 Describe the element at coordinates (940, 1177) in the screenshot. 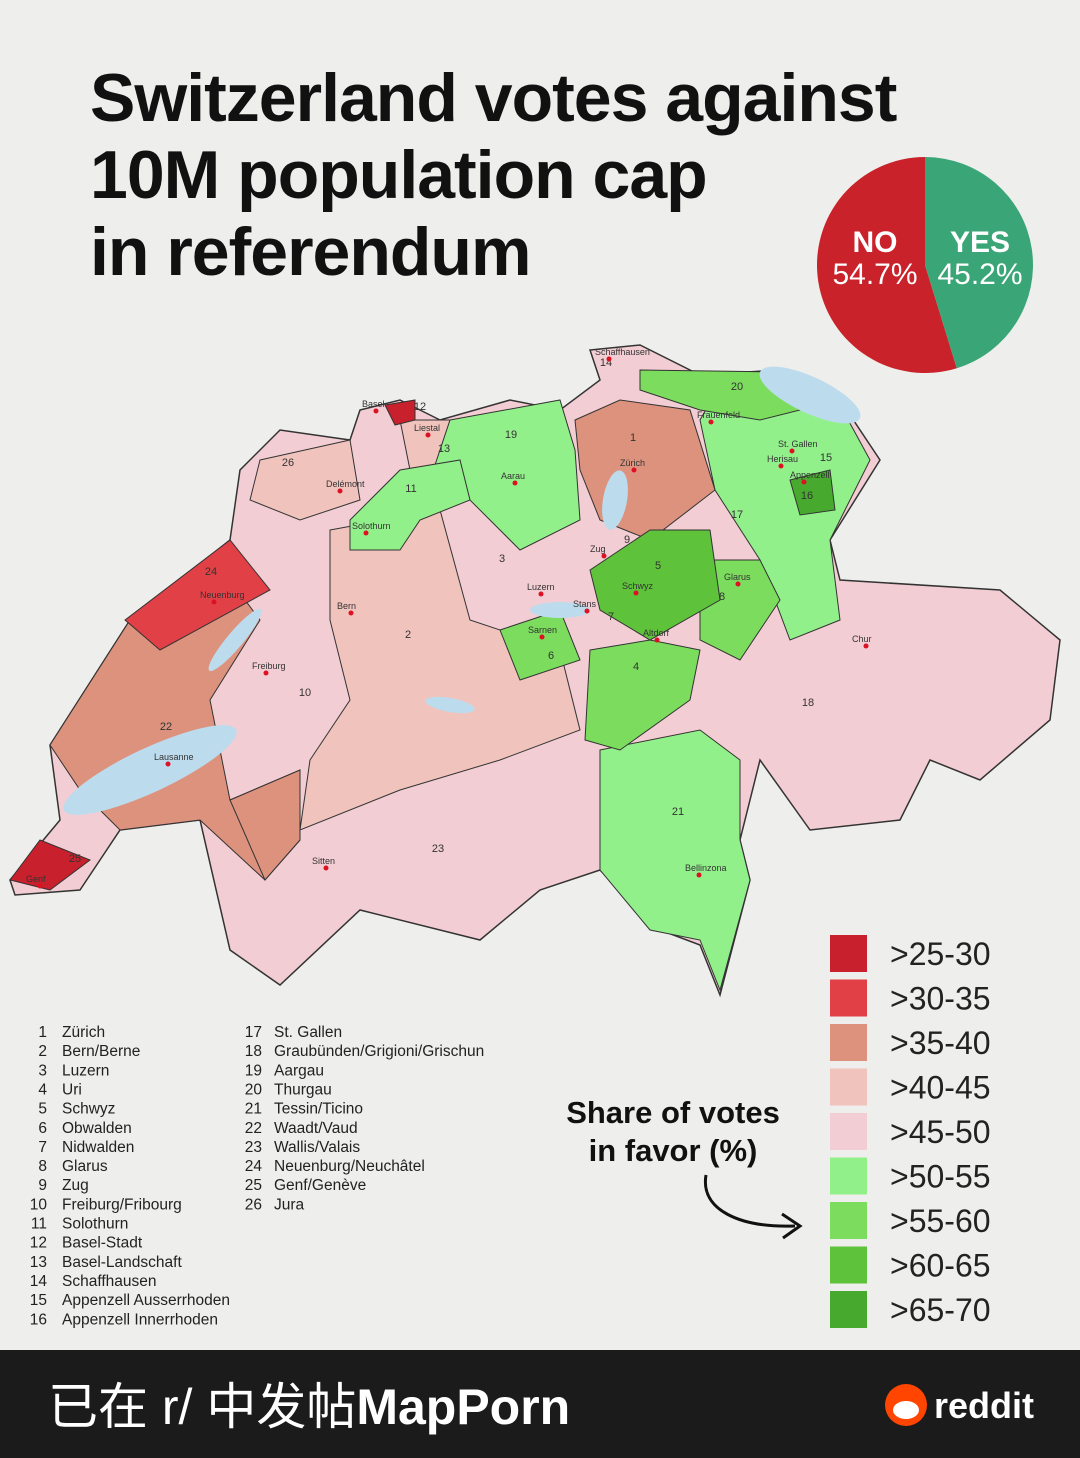

I see `legend-label: >50-55` at that location.